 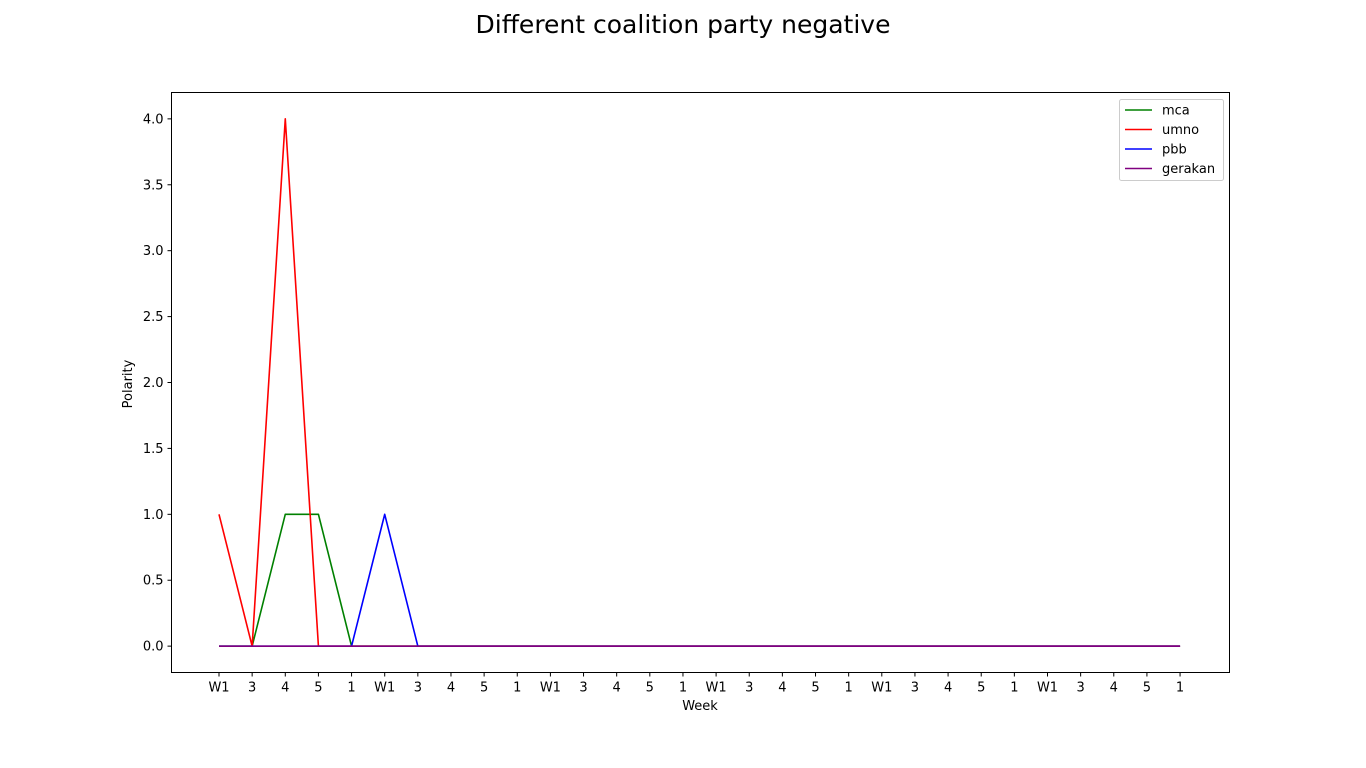 I want to click on y-tick-label: 1.0, so click(x=153, y=515).